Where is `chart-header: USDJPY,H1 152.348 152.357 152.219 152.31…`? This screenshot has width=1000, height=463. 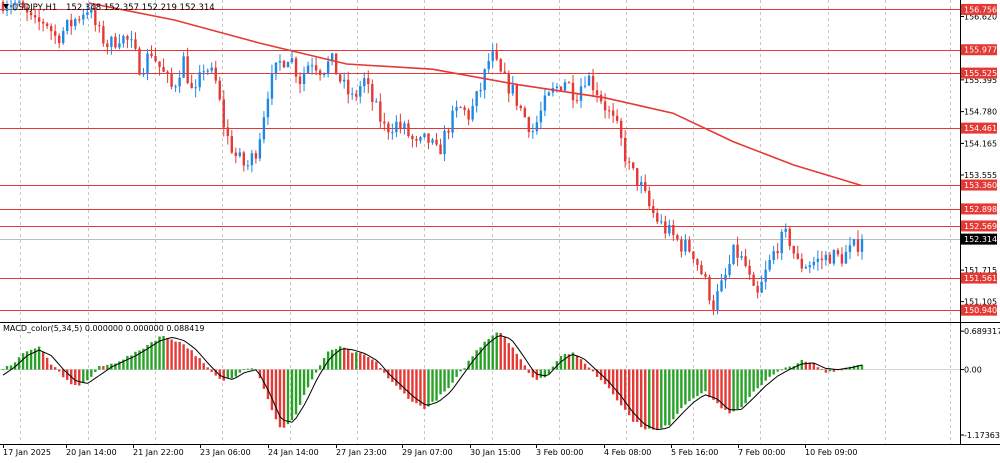
chart-header: USDJPY,H1 152.348 152.357 152.219 152.31… is located at coordinates (109, 8).